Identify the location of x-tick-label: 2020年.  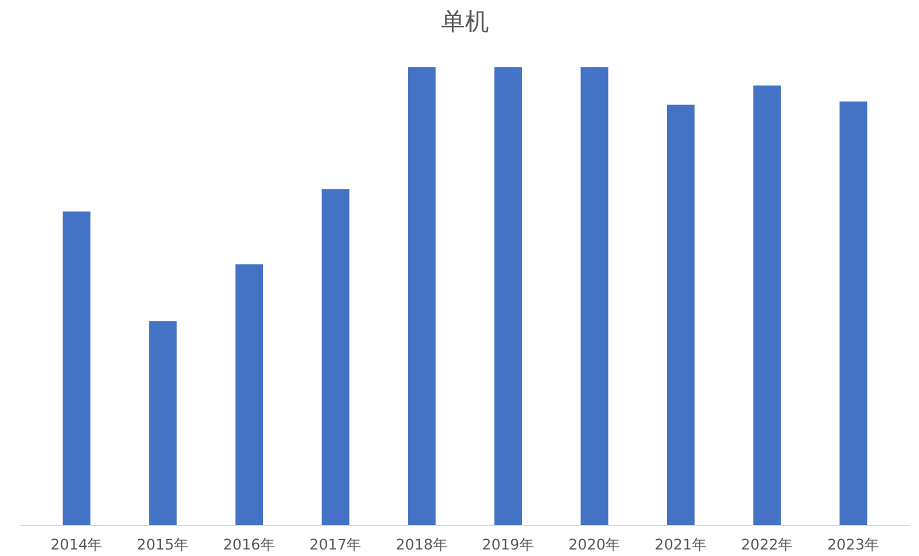
(594, 545).